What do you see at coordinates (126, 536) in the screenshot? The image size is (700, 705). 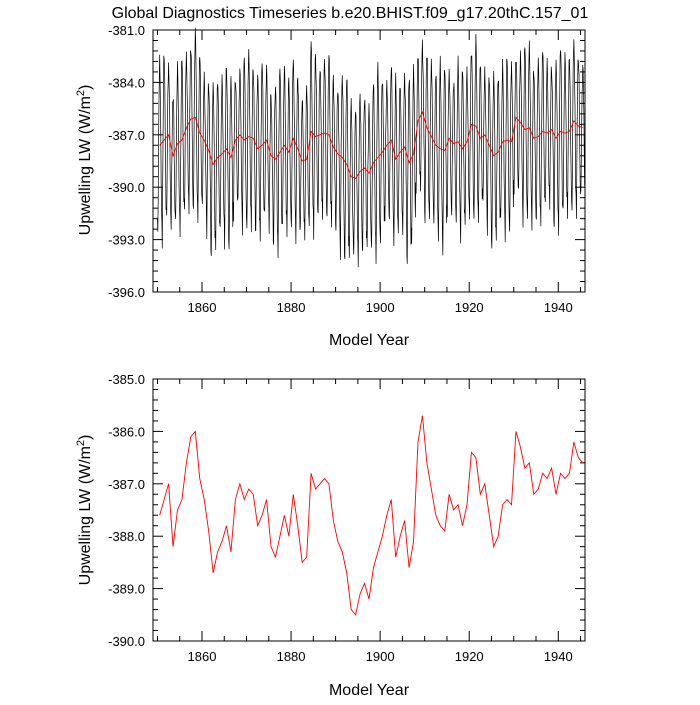 I see `y-tick-label: -388.0` at bounding box center [126, 536].